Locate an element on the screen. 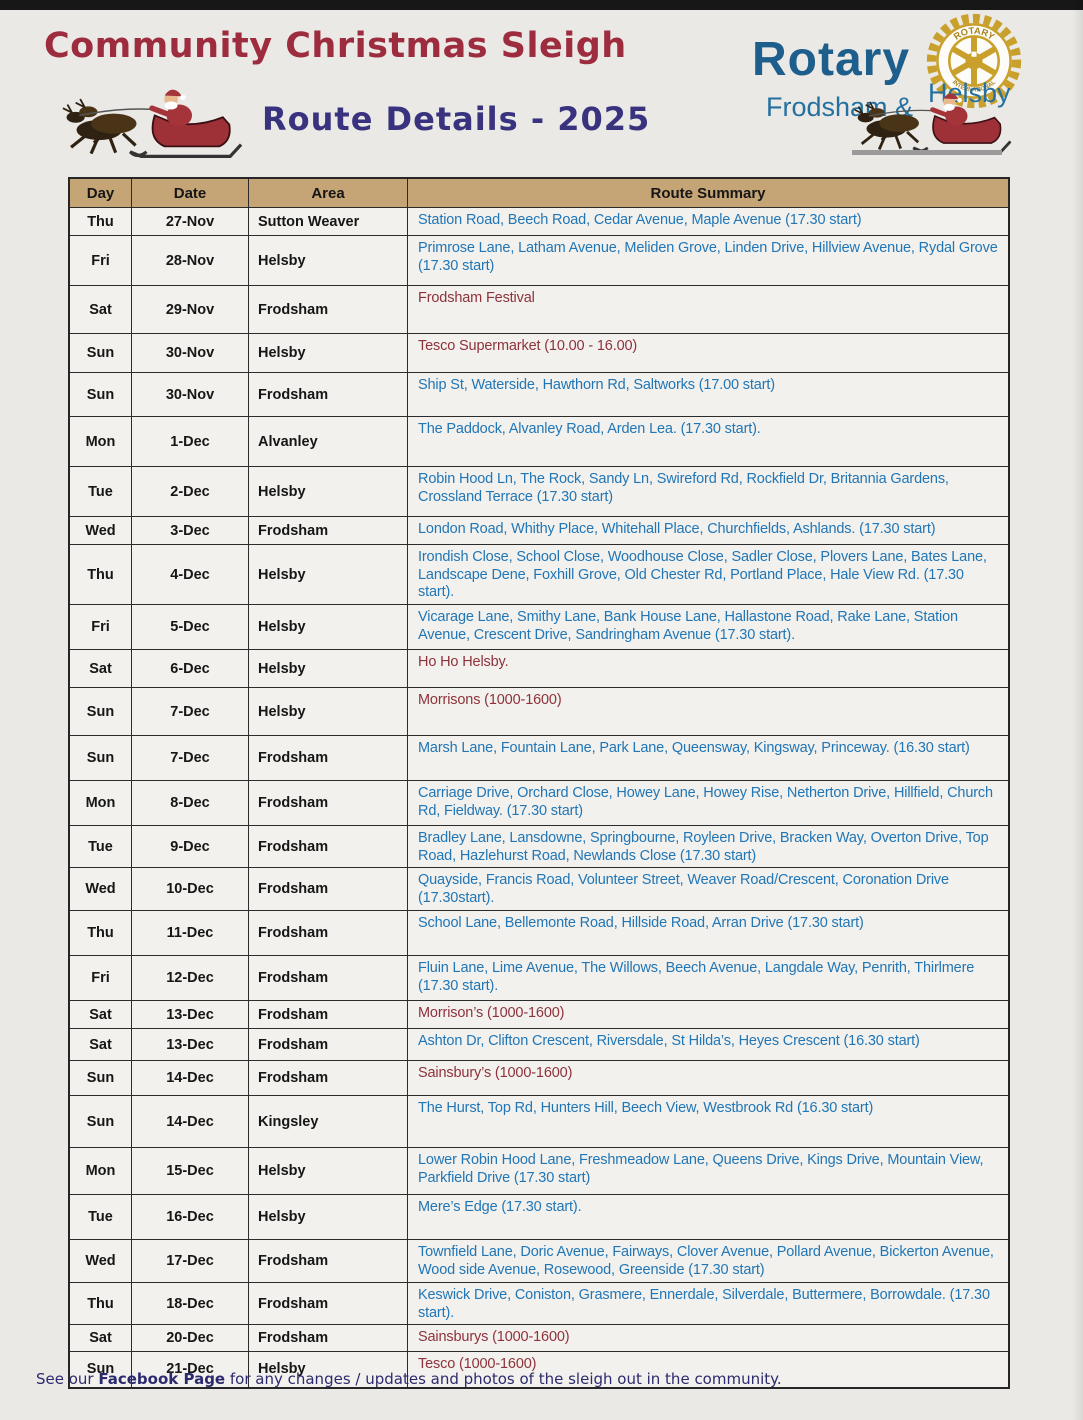 The image size is (1083, 1420). cell-date: 17-Dec is located at coordinates (190, 1261).